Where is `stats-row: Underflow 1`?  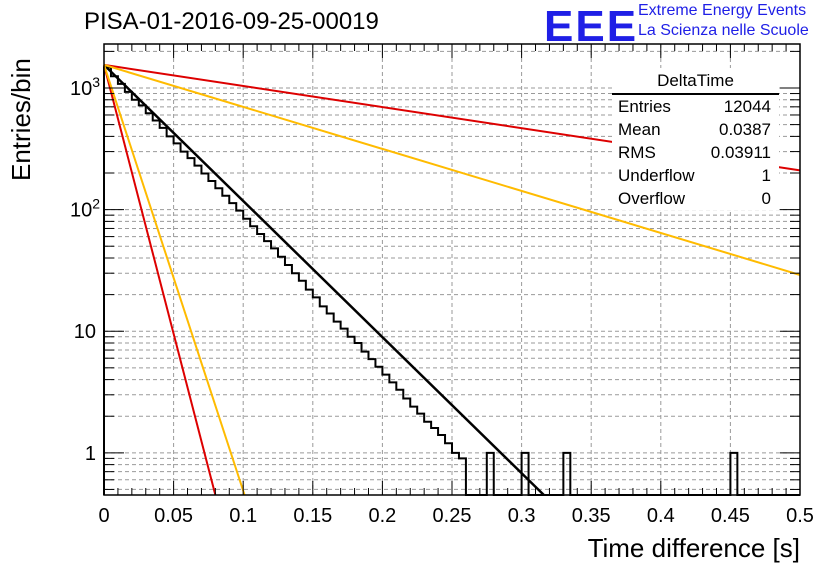 stats-row: Underflow 1 is located at coordinates (695, 175).